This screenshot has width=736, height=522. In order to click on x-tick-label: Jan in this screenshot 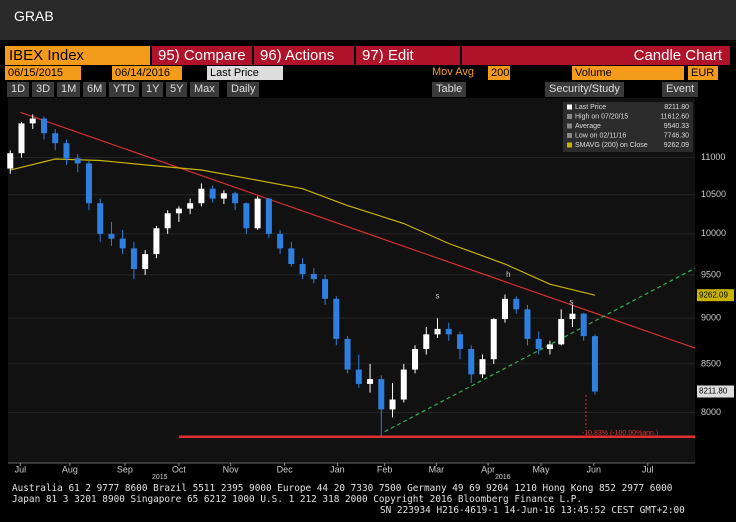, I will do `click(337, 469)`.